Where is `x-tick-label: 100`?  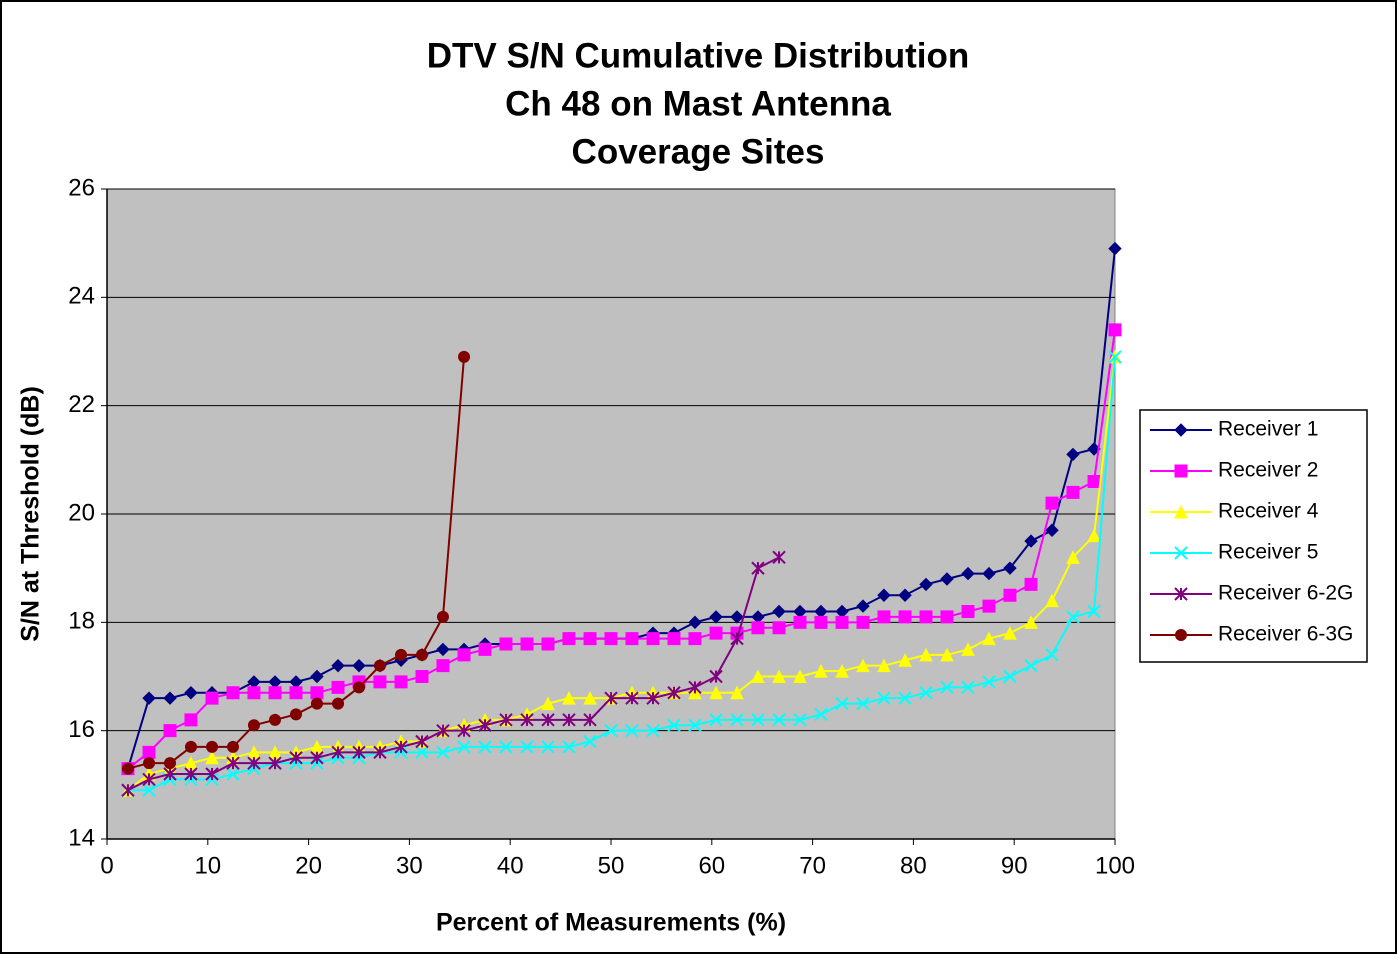 x-tick-label: 100 is located at coordinates (1115, 865).